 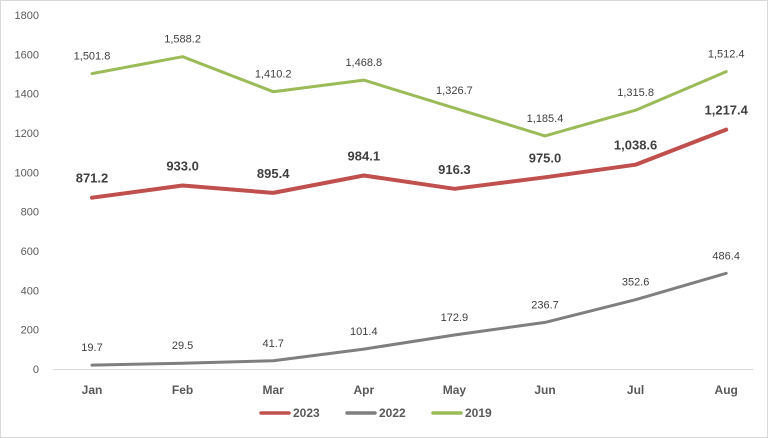 What do you see at coordinates (363, 63) in the screenshot?
I see `data-label-2019: 1,468.8` at bounding box center [363, 63].